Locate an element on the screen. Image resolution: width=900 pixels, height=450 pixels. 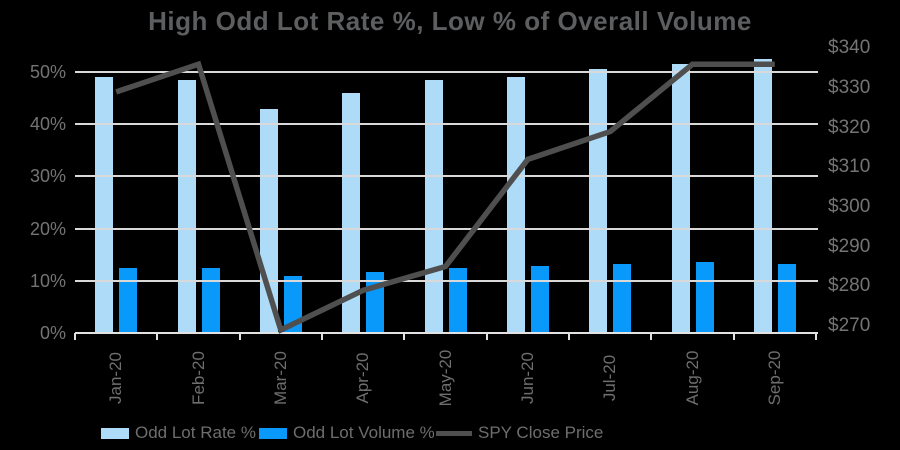
right-axis-label-290: $290 is located at coordinates (849, 246).